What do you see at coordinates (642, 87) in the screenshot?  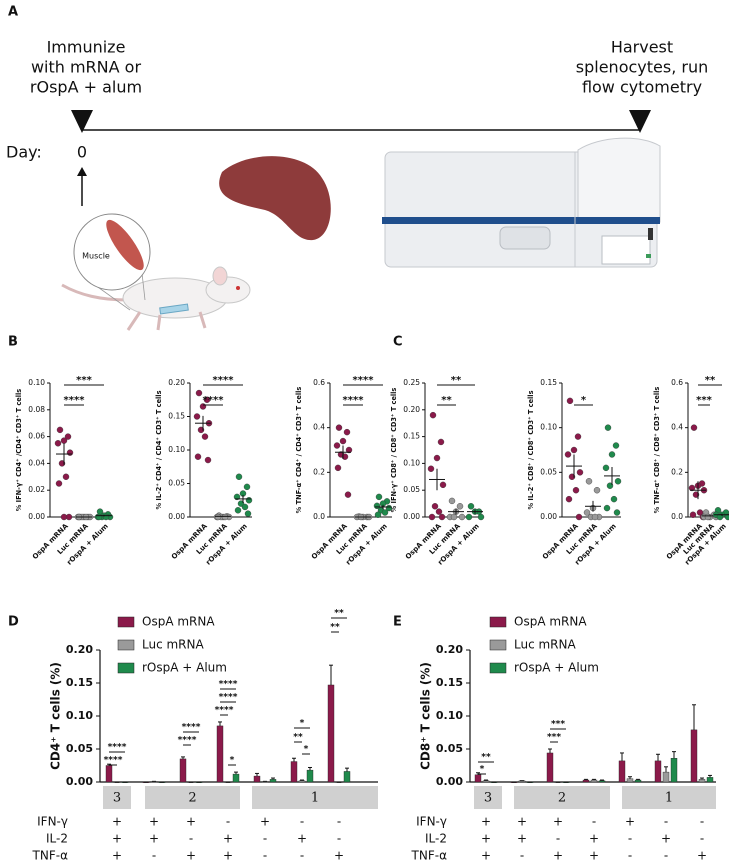 I see `step-text: flow cytometry` at bounding box center [642, 87].